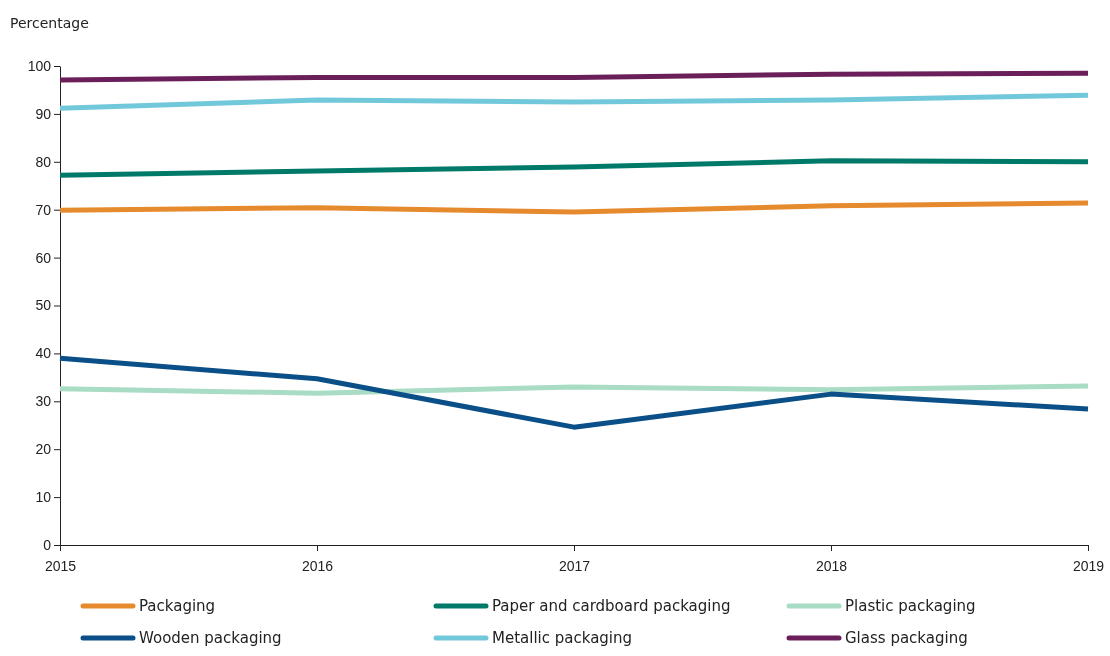 The width and height of the screenshot is (1110, 656). Describe the element at coordinates (574, 565) in the screenshot. I see `x-tick-label: 2017` at that location.